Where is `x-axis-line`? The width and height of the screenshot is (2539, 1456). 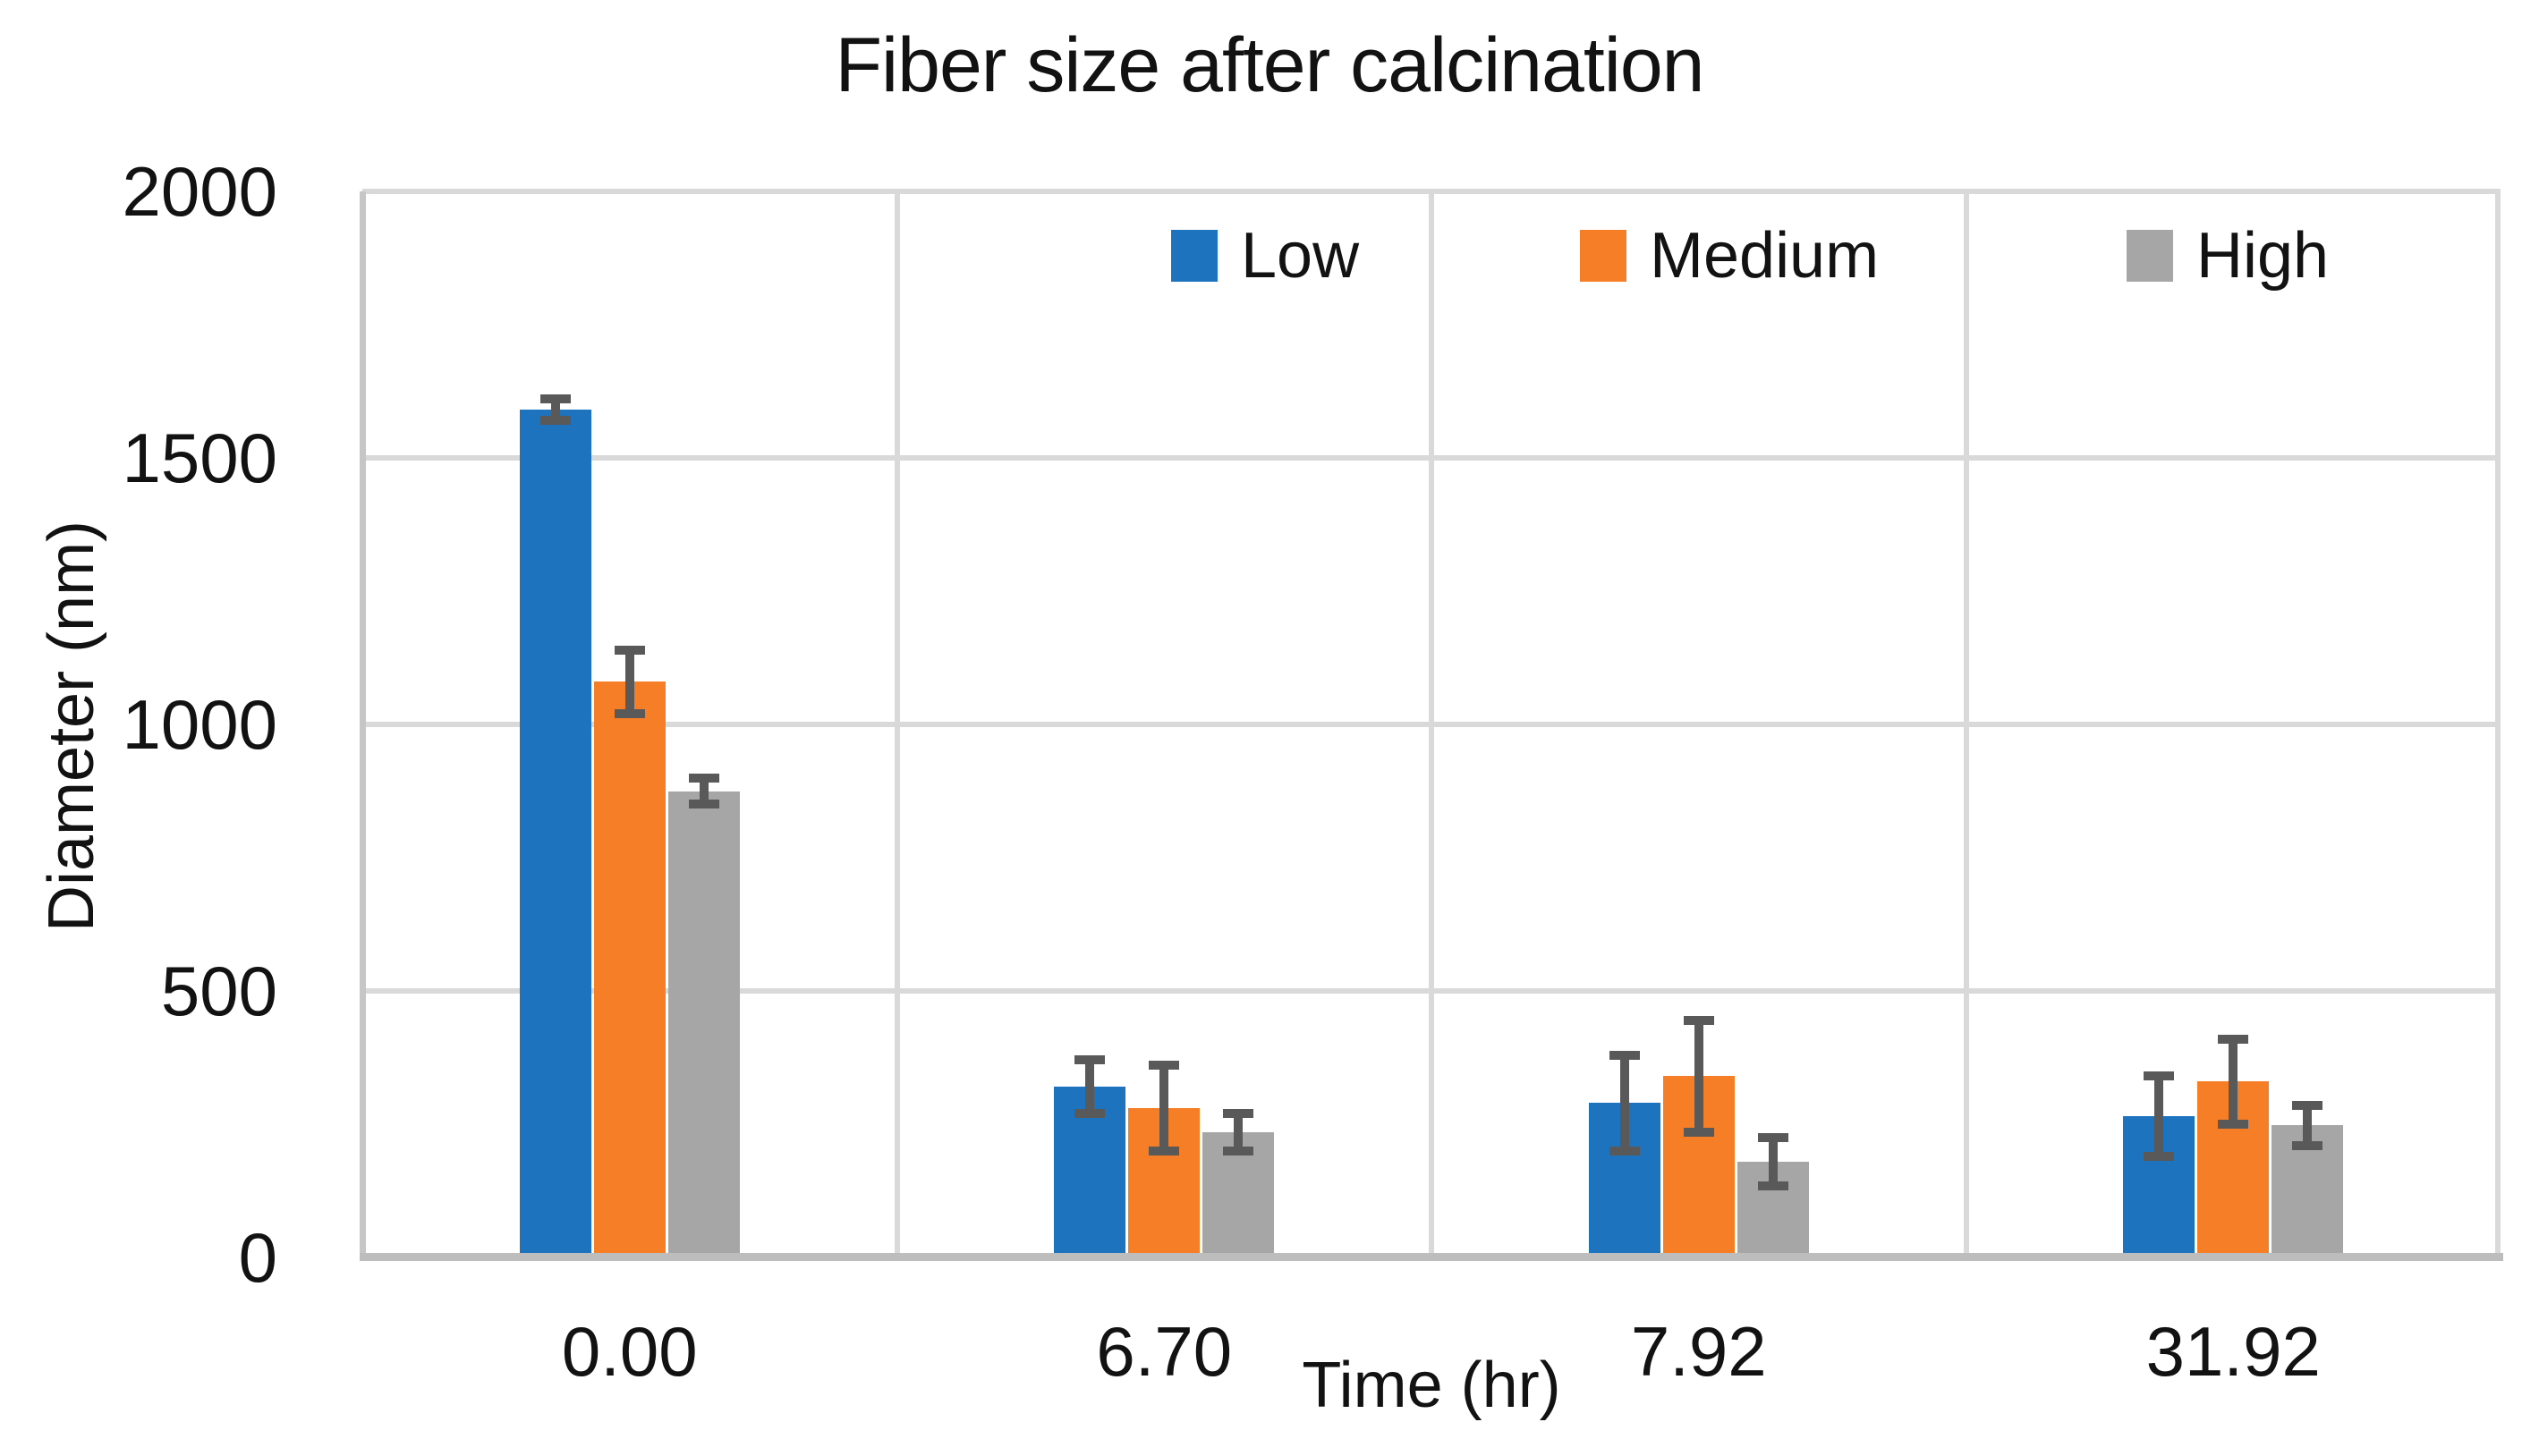
x-axis-line is located at coordinates (1431, 1257).